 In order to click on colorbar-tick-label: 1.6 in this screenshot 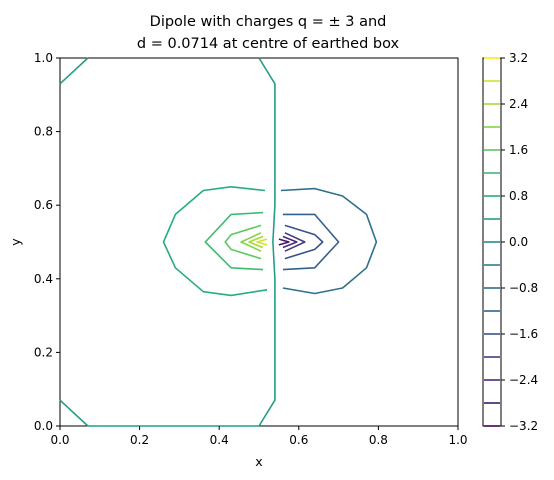, I will do `click(518, 150)`.